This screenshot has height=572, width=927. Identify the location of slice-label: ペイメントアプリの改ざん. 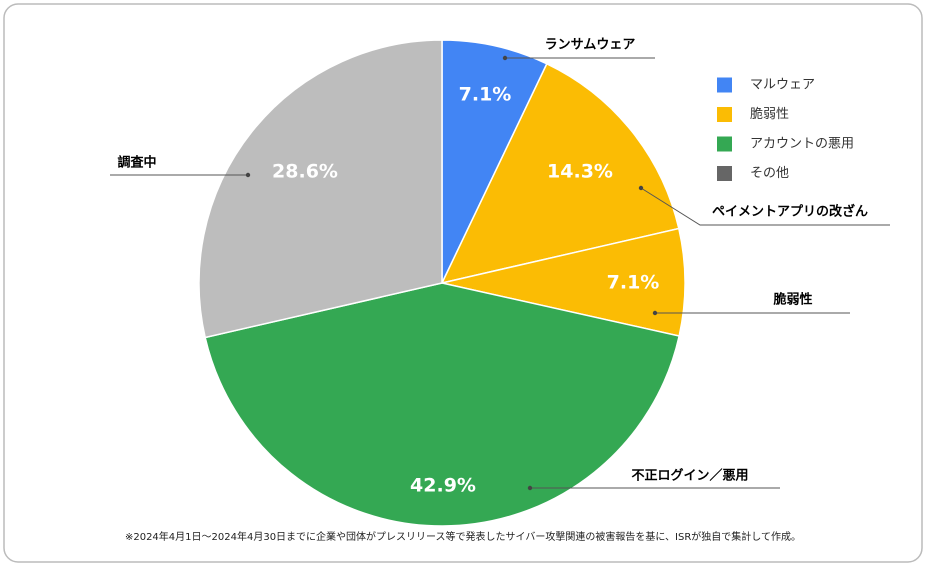
(790, 212).